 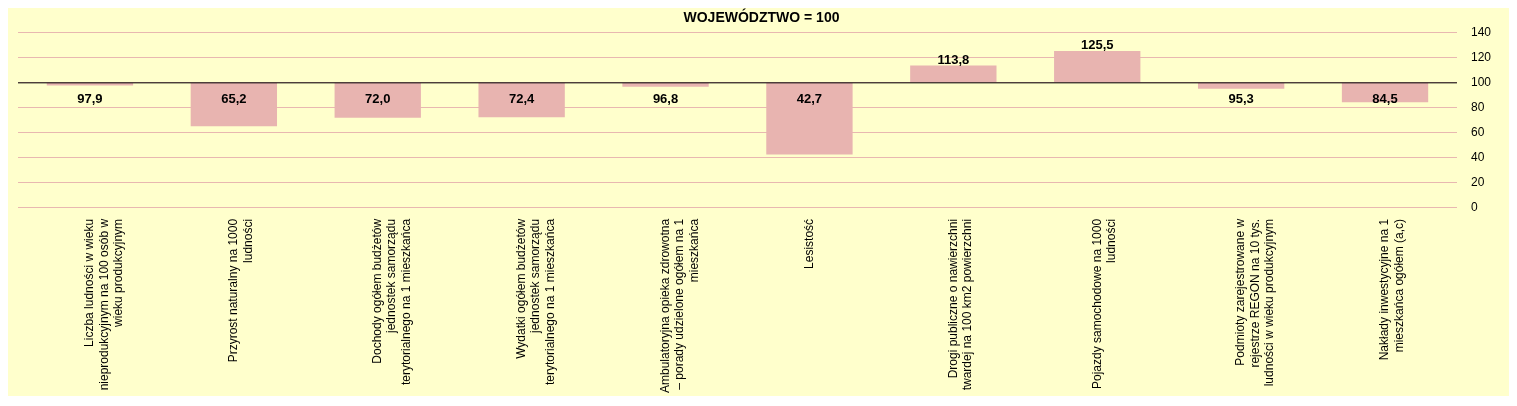 What do you see at coordinates (1385, 98) in the screenshot?
I see `data-label: 84,5` at bounding box center [1385, 98].